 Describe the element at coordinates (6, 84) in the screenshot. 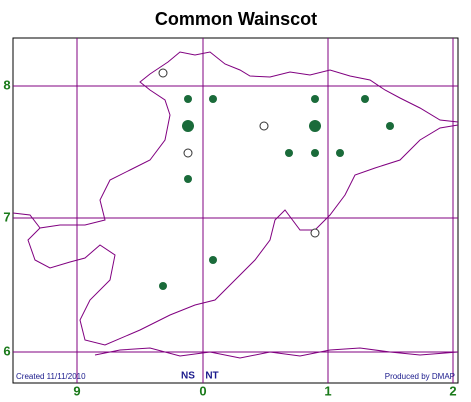

I see `grid-label: 8` at that location.